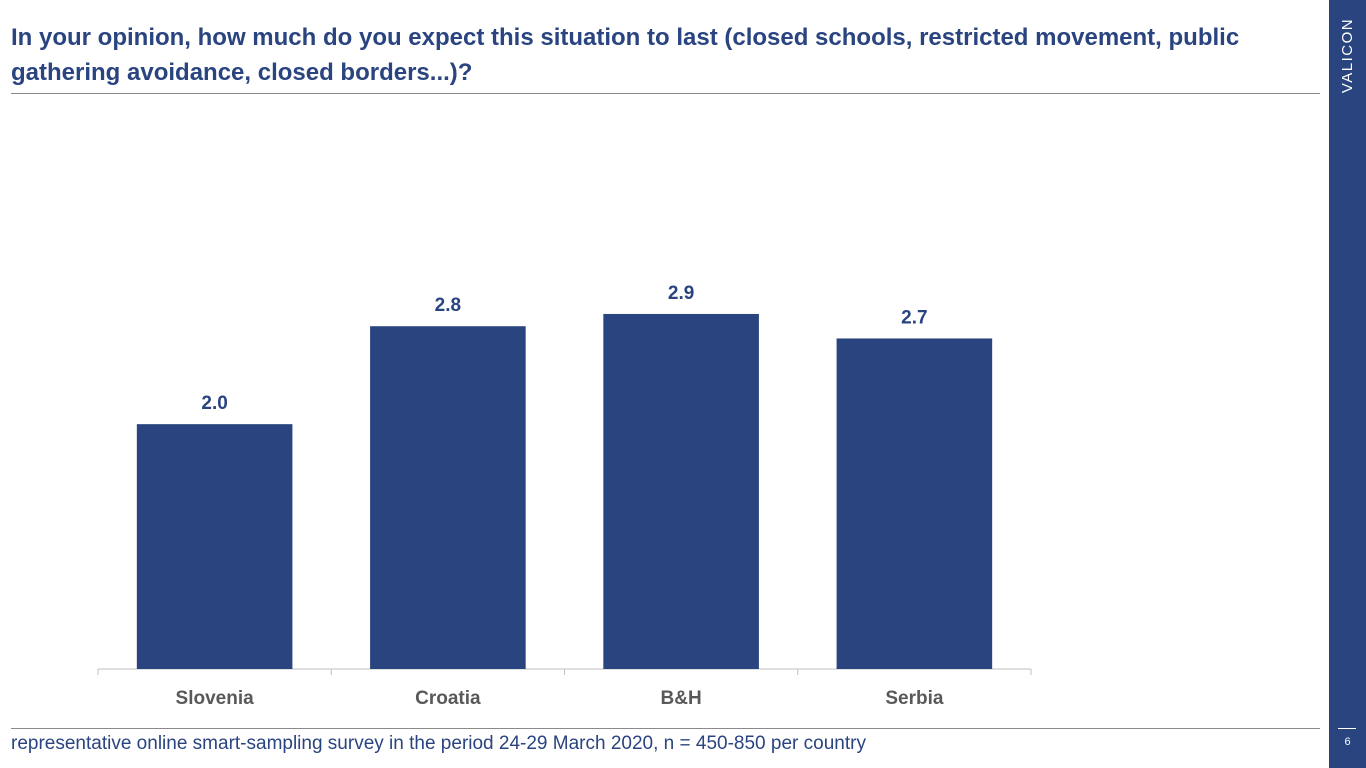 Image resolution: width=1366 pixels, height=768 pixels. I want to click on data-label: 2.8, so click(448, 305).